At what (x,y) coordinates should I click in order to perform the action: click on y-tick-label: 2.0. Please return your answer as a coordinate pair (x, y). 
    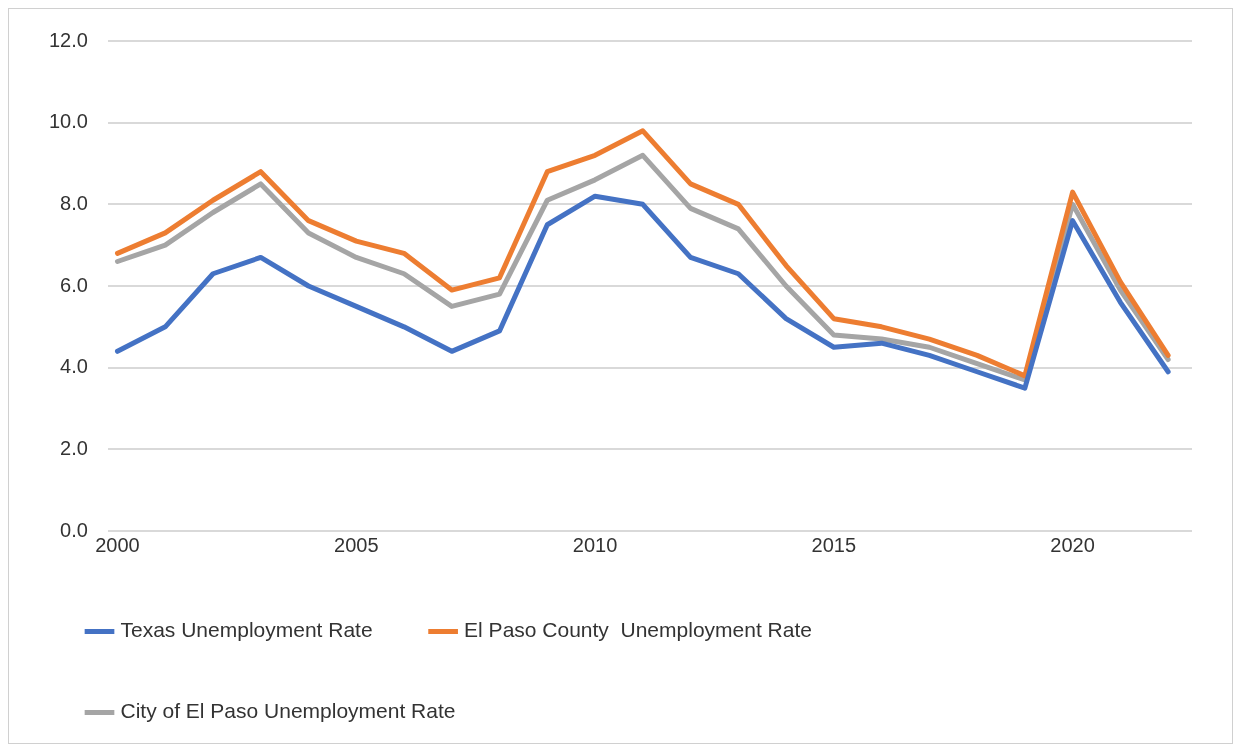
    Looking at the image, I should click on (74, 447).